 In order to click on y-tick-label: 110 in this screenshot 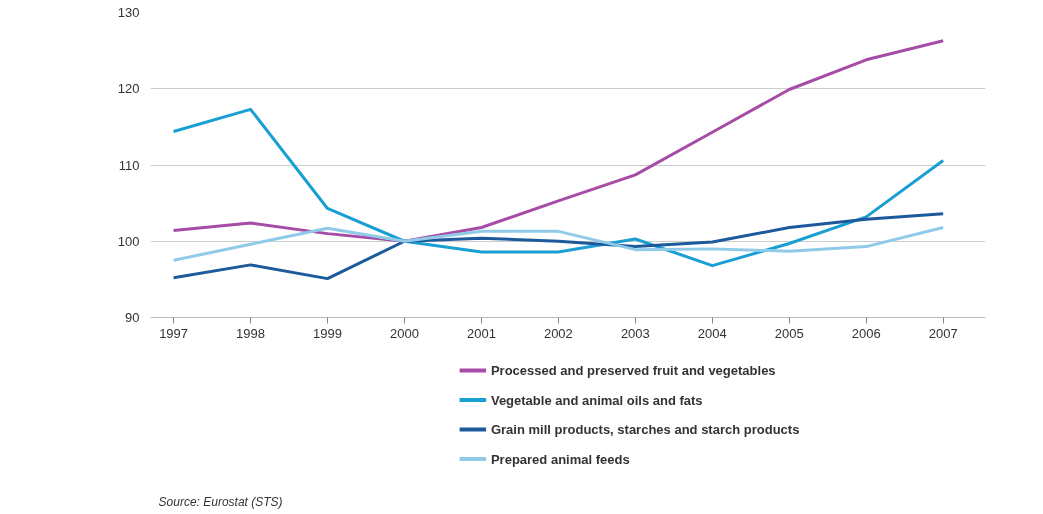, I will do `click(129, 165)`.